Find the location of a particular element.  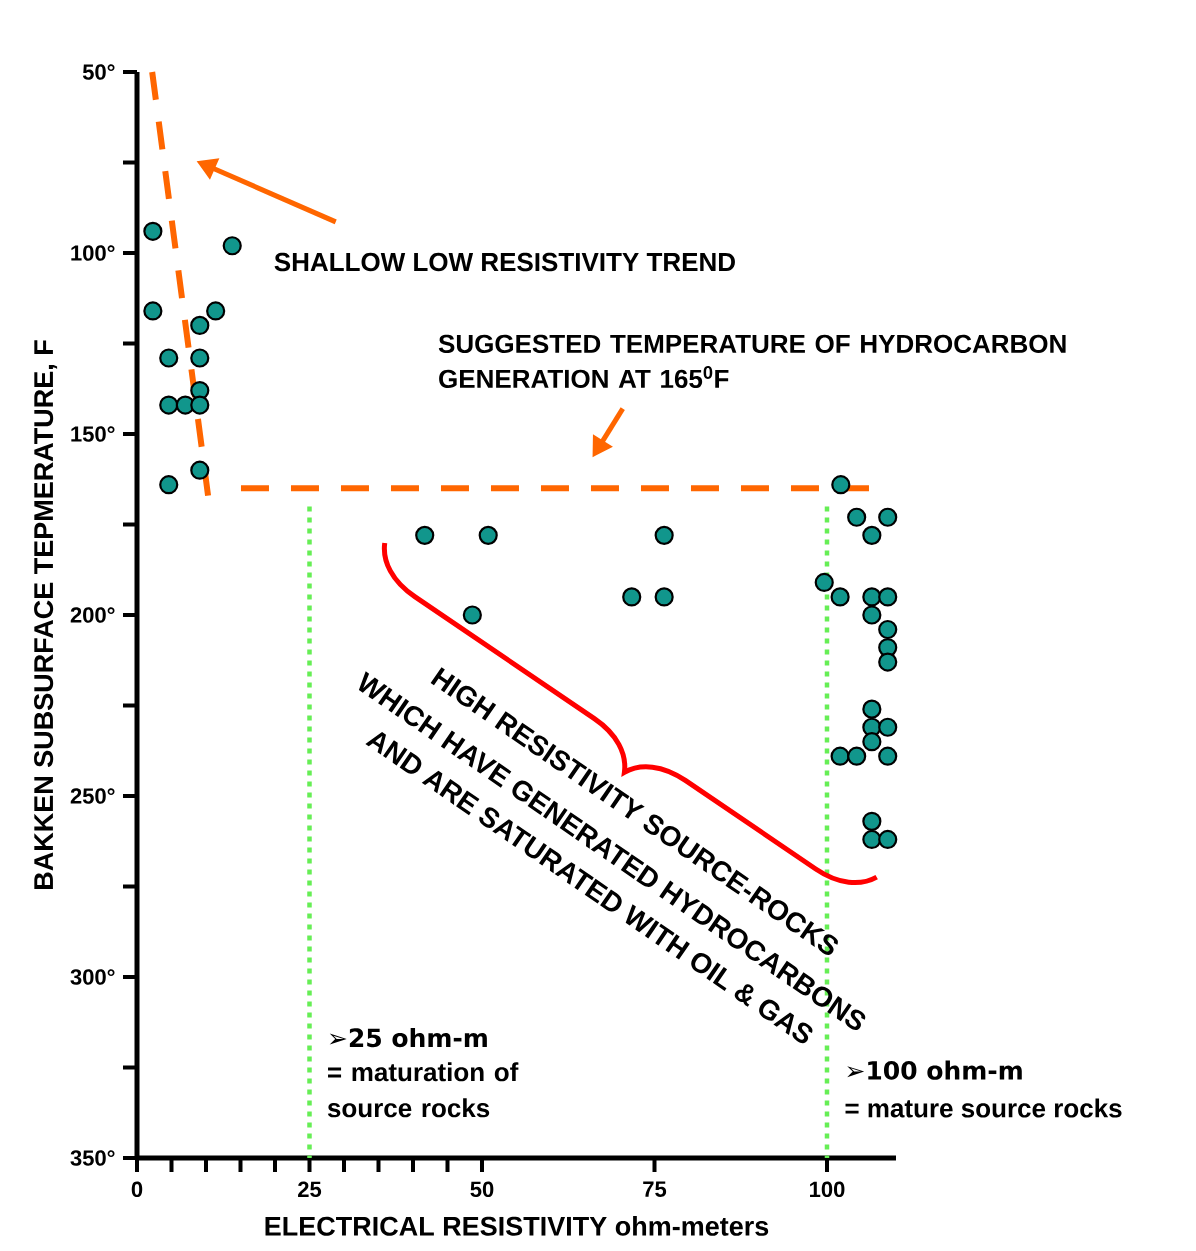

annotation: = mature source rocks is located at coordinates (983, 1108).